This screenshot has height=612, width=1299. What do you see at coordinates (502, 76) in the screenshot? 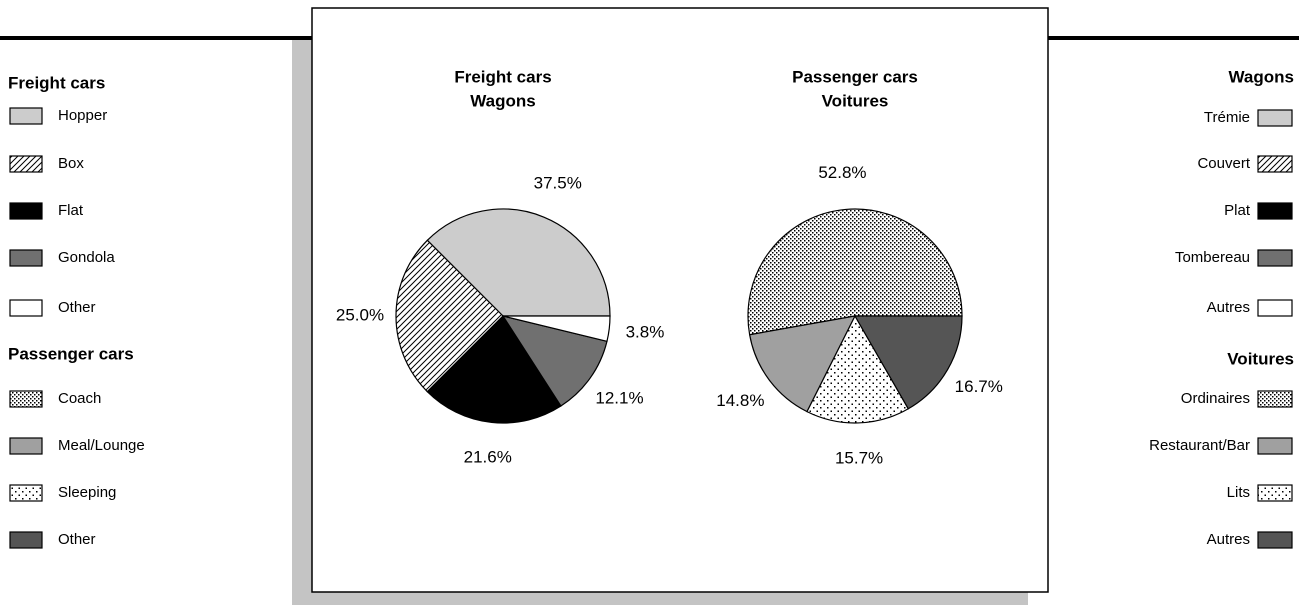
I see `pie-title: Freight cars` at bounding box center [502, 76].